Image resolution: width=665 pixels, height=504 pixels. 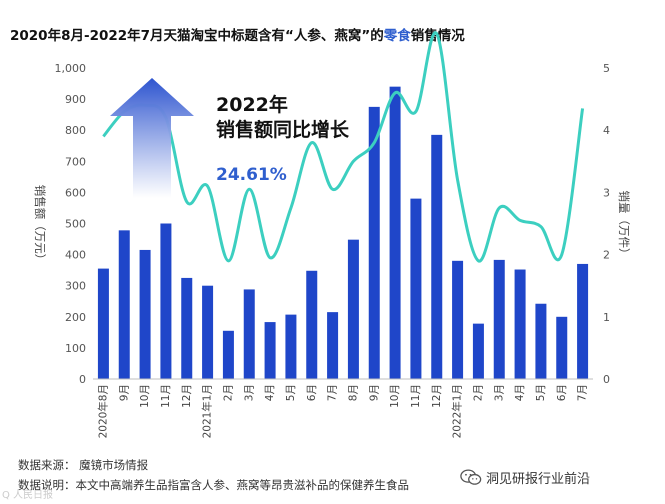 What do you see at coordinates (606, 317) in the screenshot?
I see `right-y-tick: 1` at bounding box center [606, 317].